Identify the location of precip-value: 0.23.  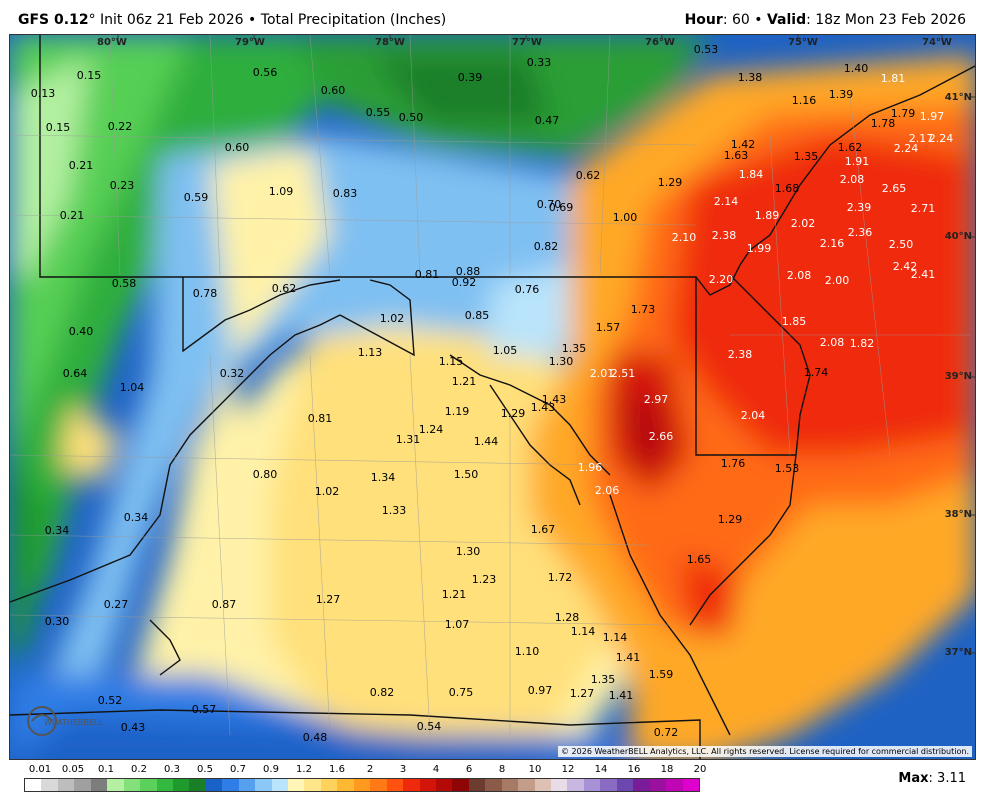
(122, 185).